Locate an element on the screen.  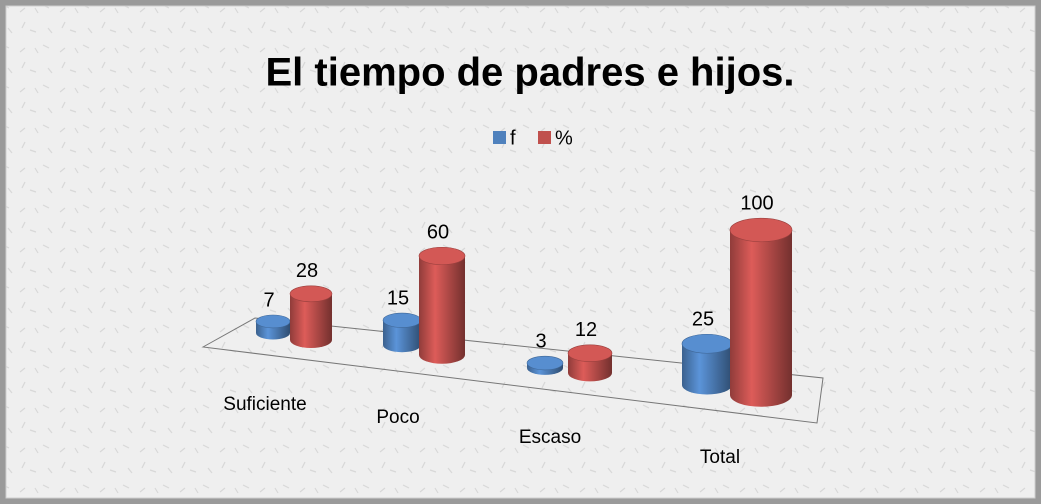
legend-label: % is located at coordinates (564, 138).